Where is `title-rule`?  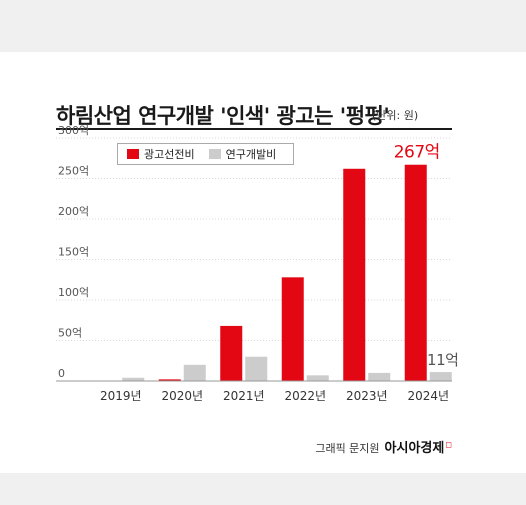
title-rule is located at coordinates (254, 129).